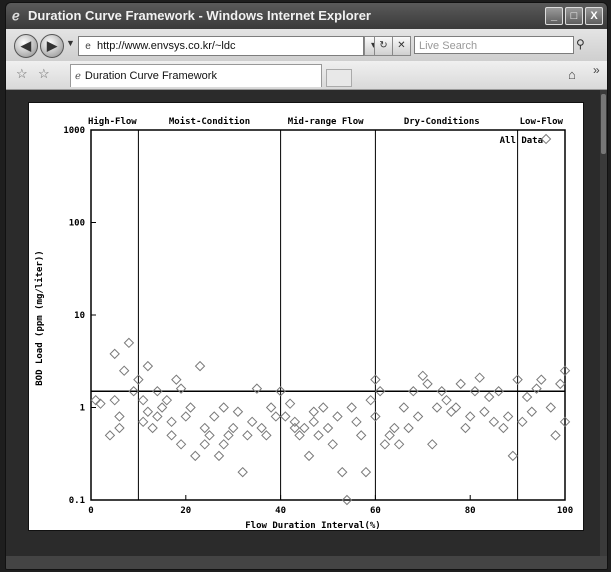 This screenshot has height=572, width=611. What do you see at coordinates (442, 121) in the screenshot?
I see `zone-label: Dry-Conditions` at bounding box center [442, 121].